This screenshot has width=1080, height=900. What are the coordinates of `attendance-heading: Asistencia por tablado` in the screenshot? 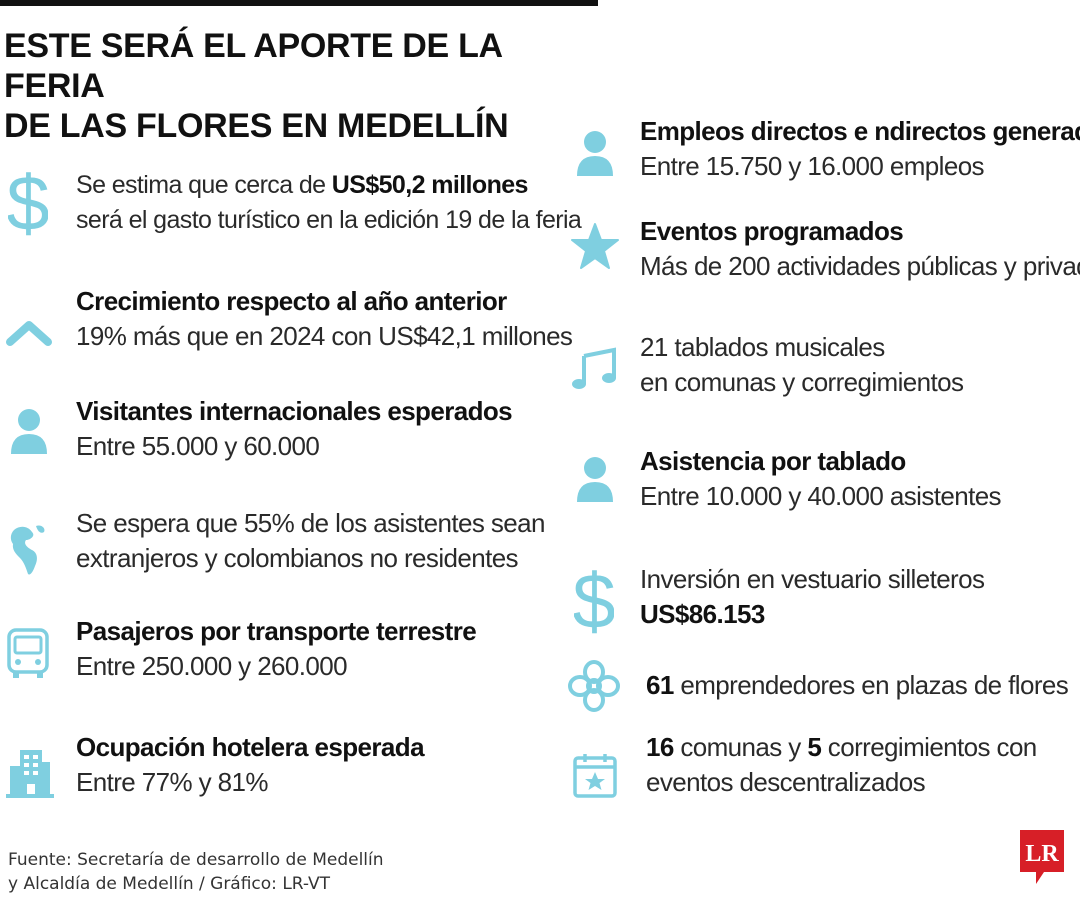 It's located at (773, 461).